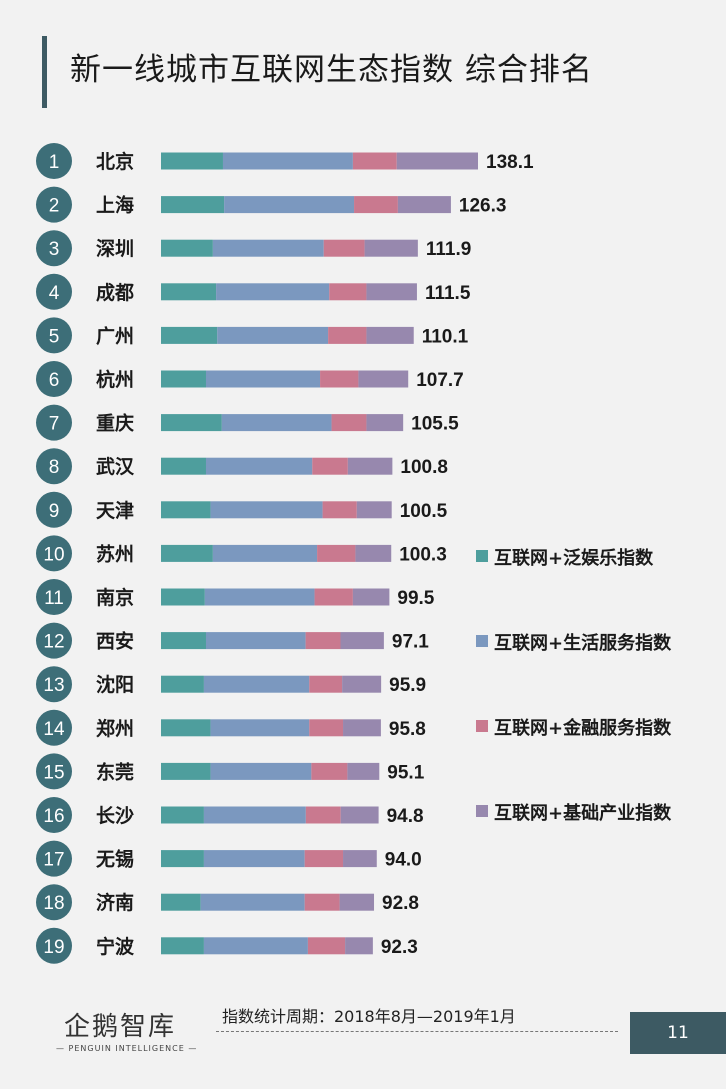 The image size is (726, 1089). I want to click on city-label: 上海, so click(115, 205).